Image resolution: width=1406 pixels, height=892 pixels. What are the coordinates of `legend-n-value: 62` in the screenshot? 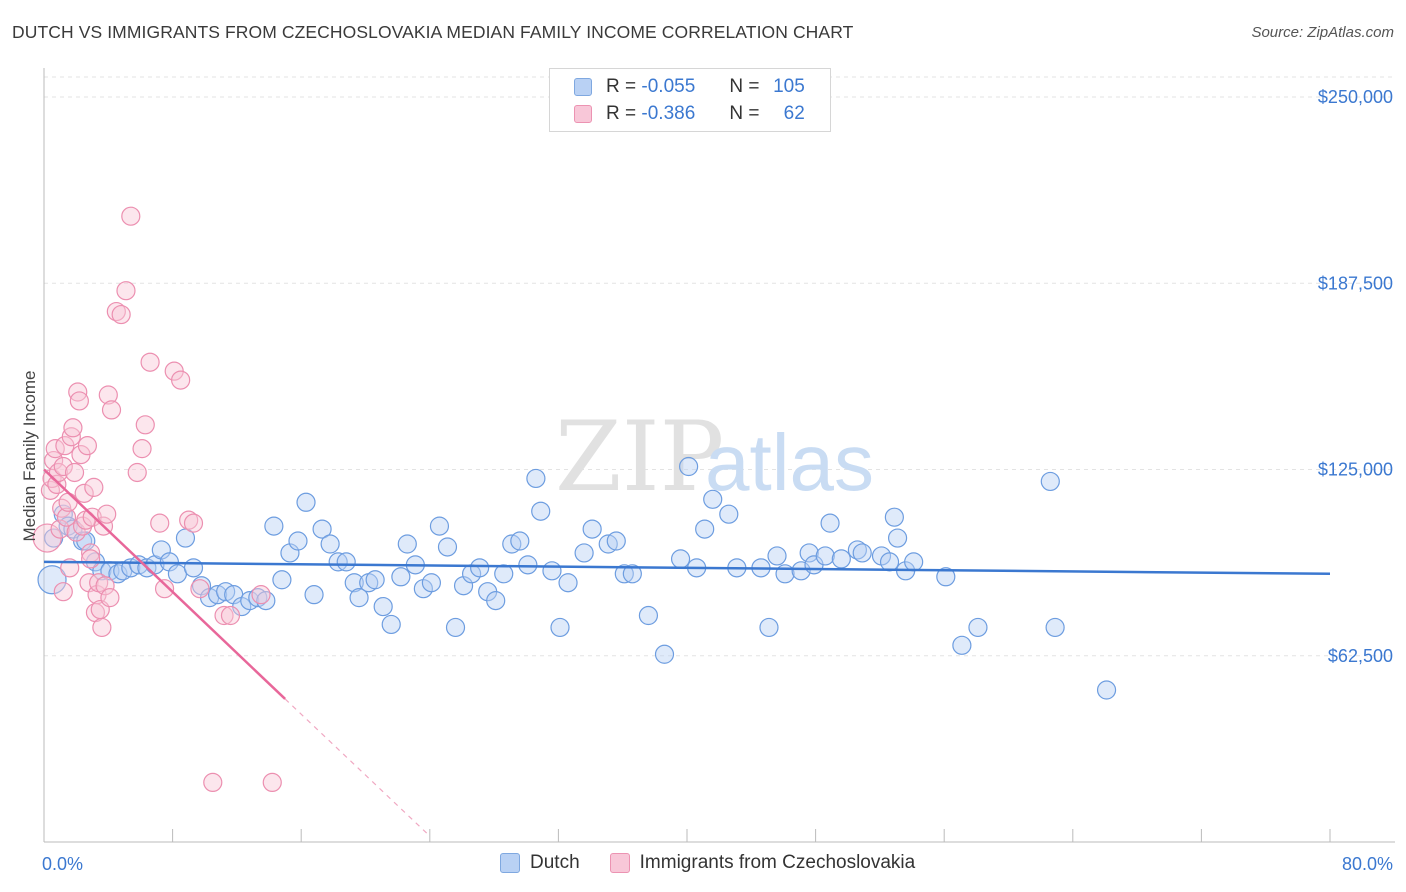 It's located at (794, 113).